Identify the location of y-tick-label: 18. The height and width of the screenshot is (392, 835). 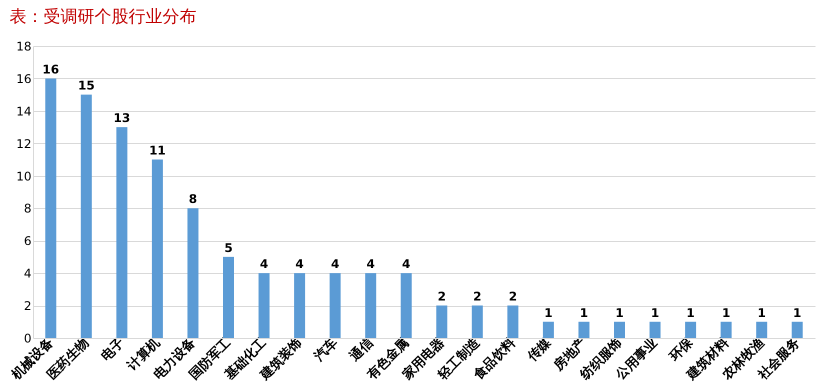
(24, 47).